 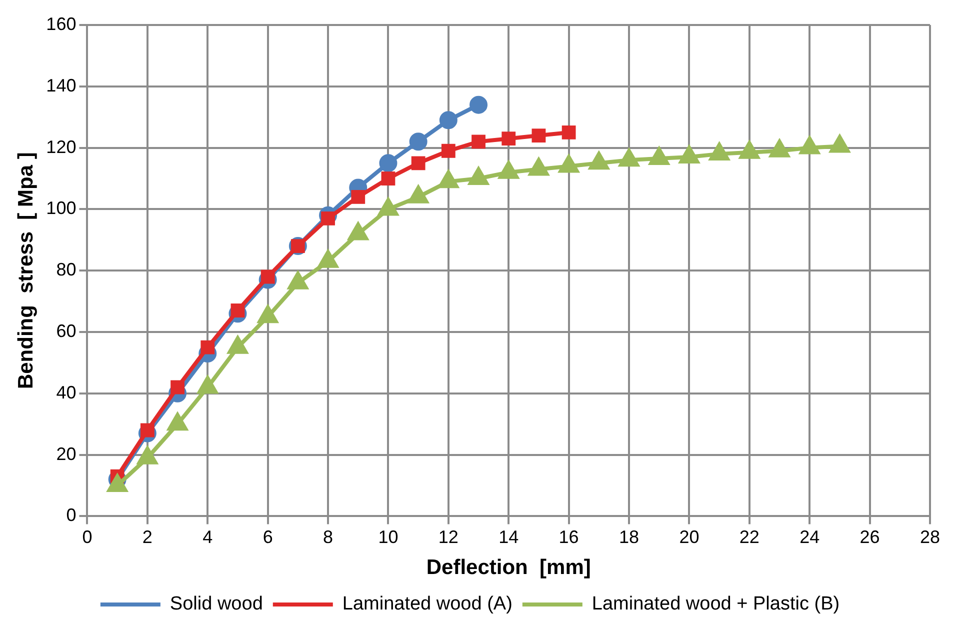 I want to click on x-tick-label: 10, so click(x=388, y=536).